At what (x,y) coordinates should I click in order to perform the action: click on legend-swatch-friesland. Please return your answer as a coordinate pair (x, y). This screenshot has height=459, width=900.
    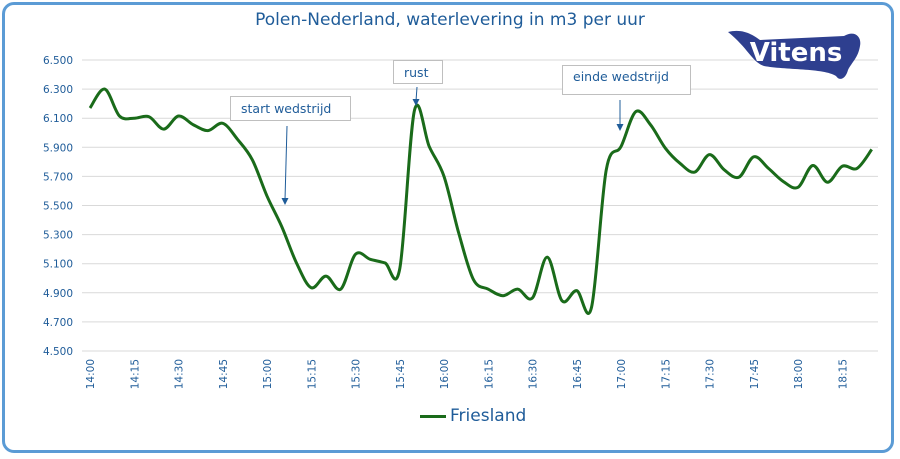
    Looking at the image, I should click on (433, 416).